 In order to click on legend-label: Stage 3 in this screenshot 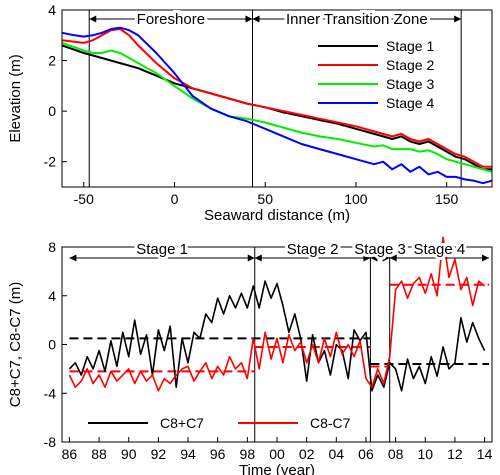, I will do `click(410, 84)`.